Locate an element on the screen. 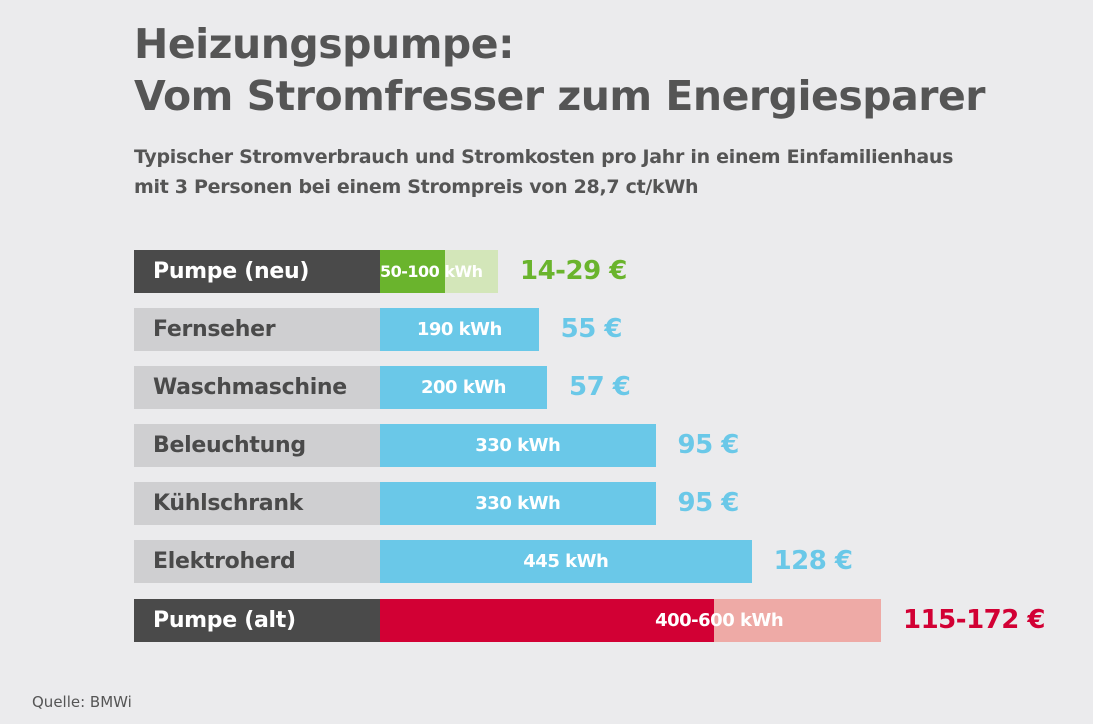 The image size is (1093, 724). bar-row: Fernseher 190 kWh 55 € is located at coordinates (609, 329).